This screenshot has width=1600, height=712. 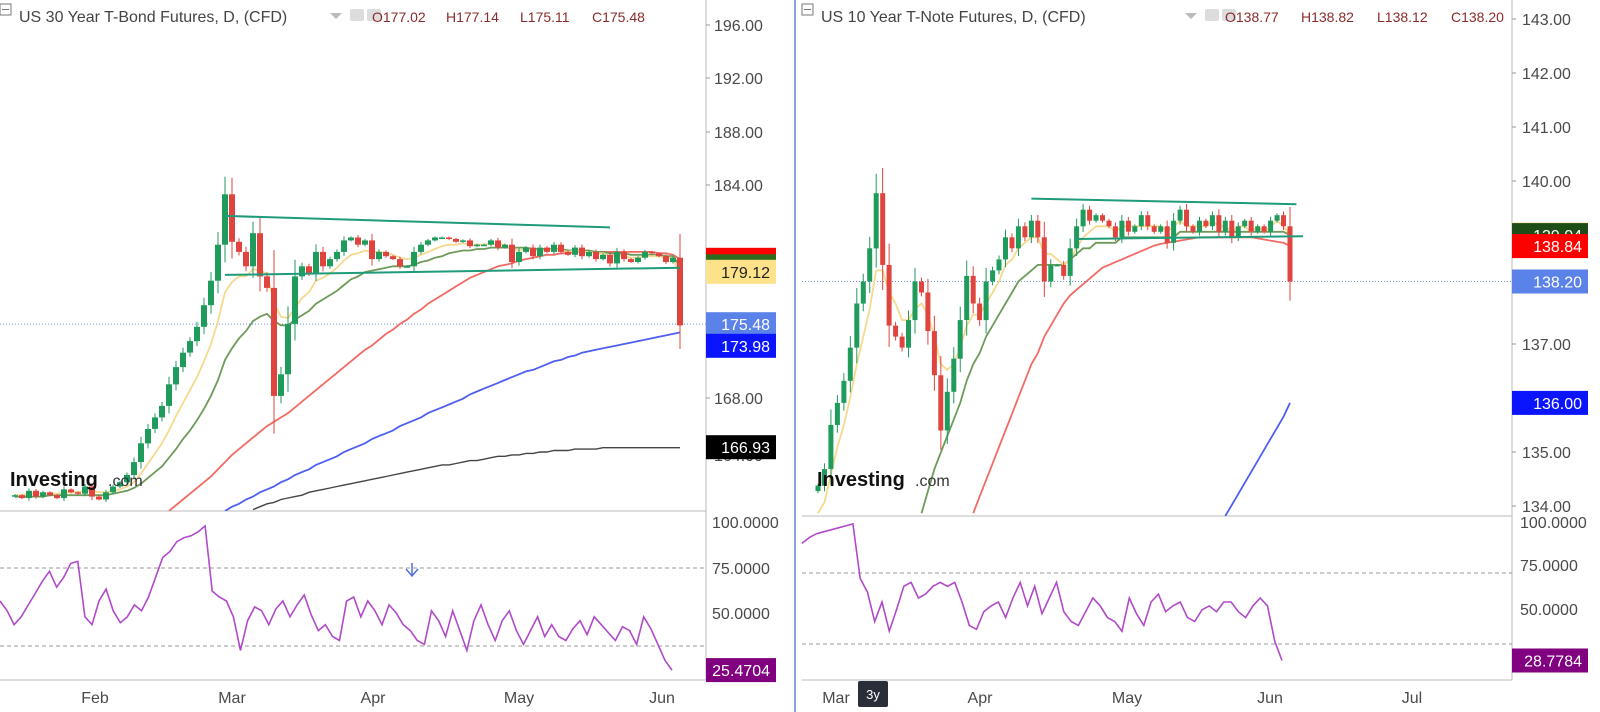 I want to click on trendline-upper, so click(x=1164, y=201).